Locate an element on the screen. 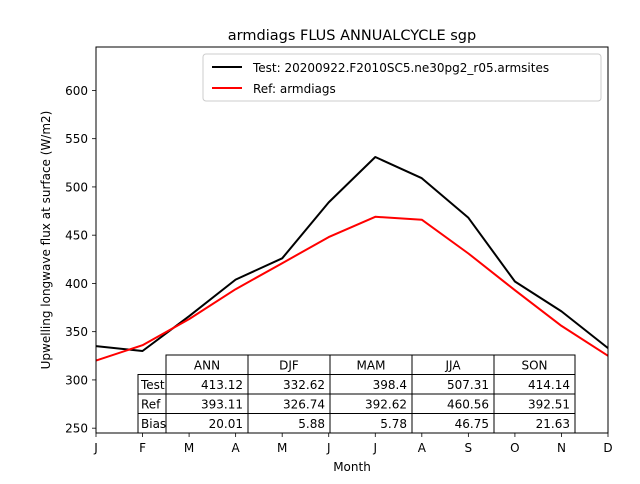 This screenshot has width=640, height=484. x-tick-label: N is located at coordinates (561, 448).